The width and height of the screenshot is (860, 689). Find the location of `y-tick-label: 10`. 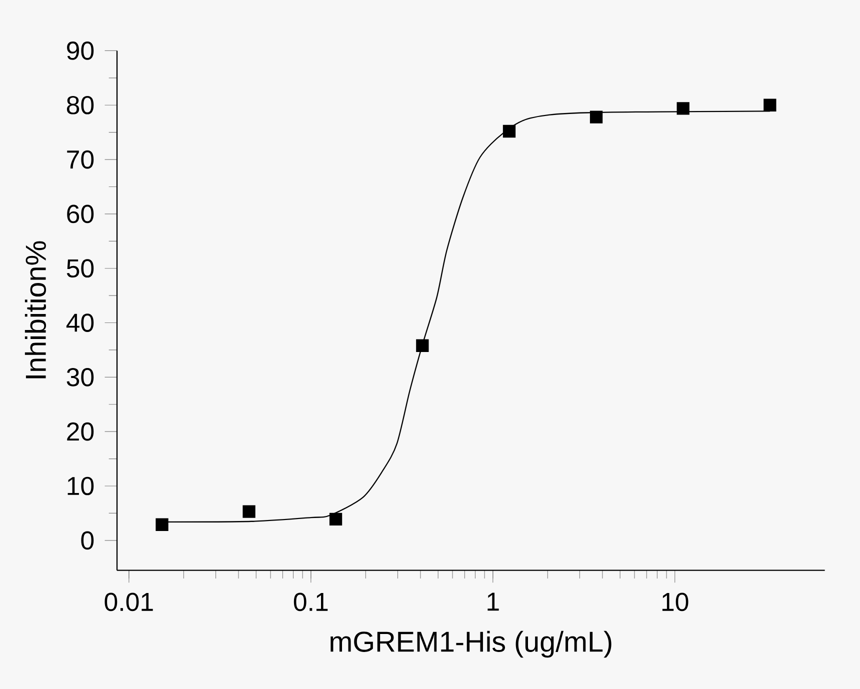

y-tick-label: 10 is located at coordinates (81, 486).